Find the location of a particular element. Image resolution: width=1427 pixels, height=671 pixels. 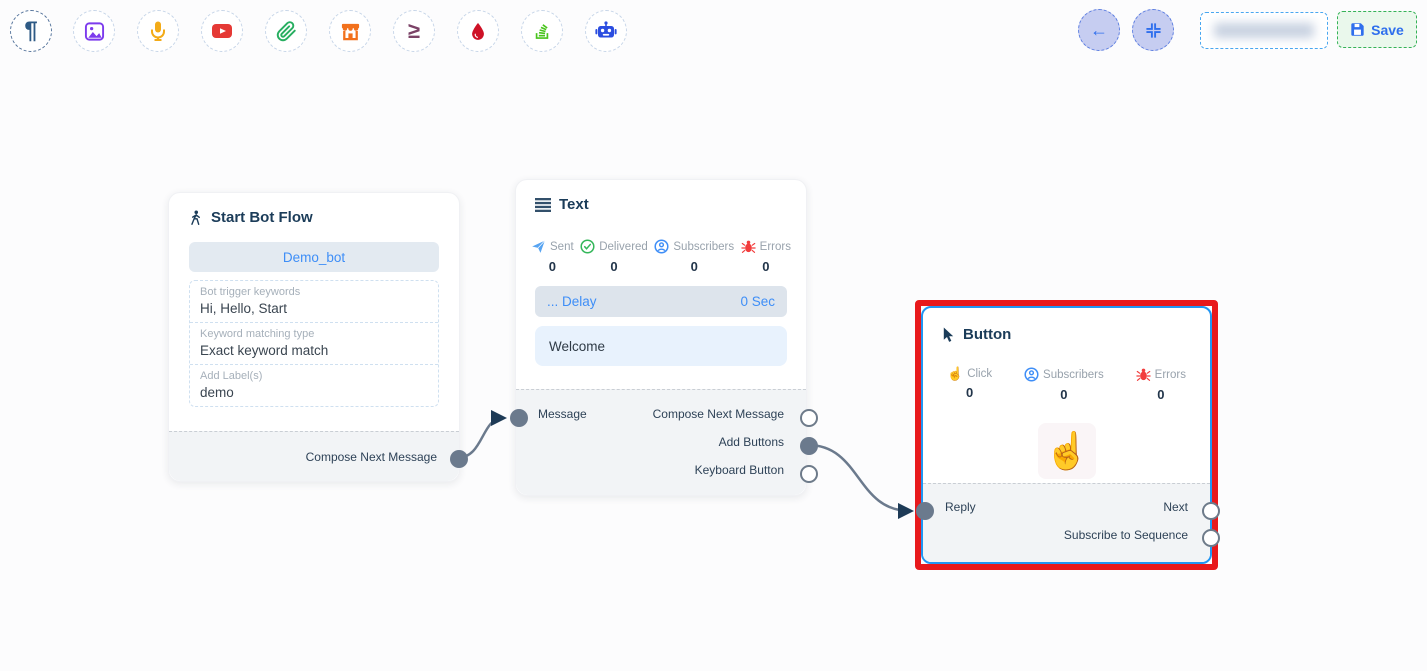

node-title: Text is located at coordinates (574, 204).